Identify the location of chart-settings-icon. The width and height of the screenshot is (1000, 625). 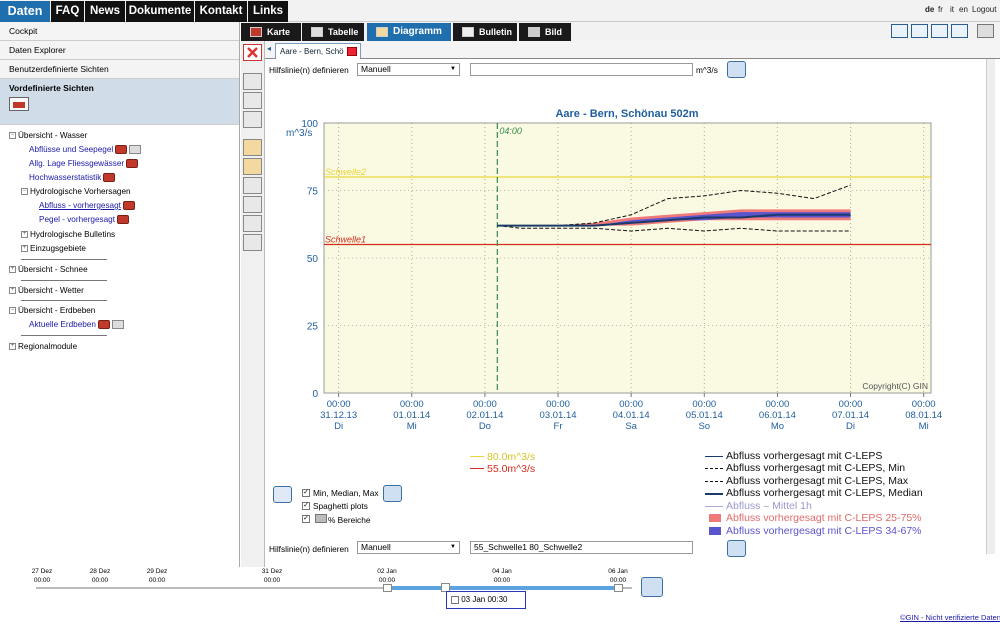
(252, 147).